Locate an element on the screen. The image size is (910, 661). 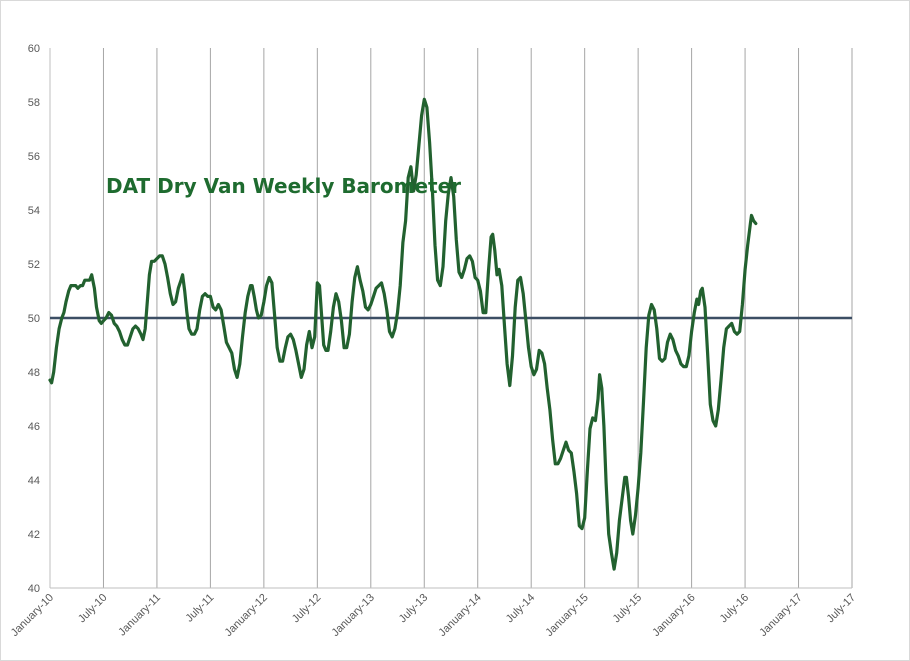
x-tick-label: January-13 is located at coordinates (353, 615).